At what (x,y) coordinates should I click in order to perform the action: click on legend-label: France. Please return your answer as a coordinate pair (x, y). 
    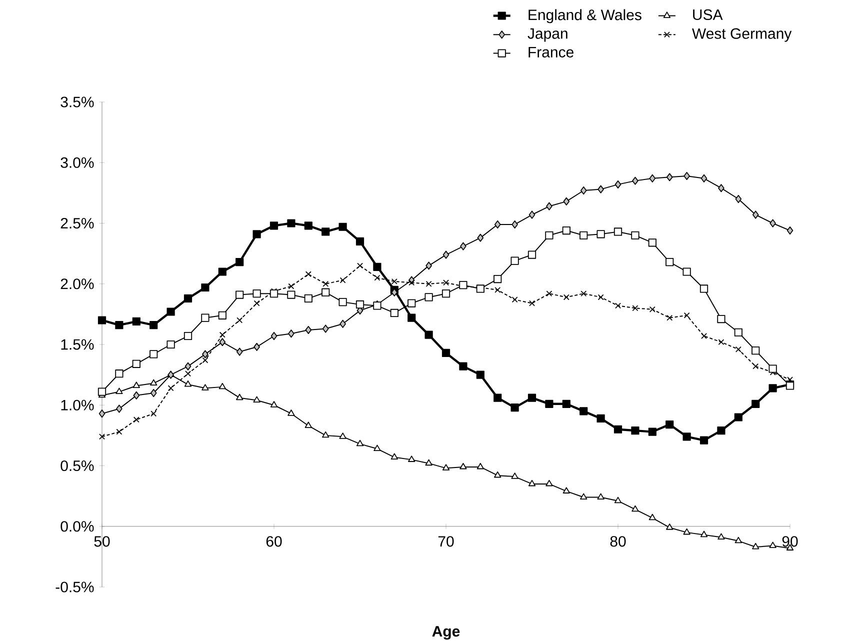
    Looking at the image, I should click on (551, 52).